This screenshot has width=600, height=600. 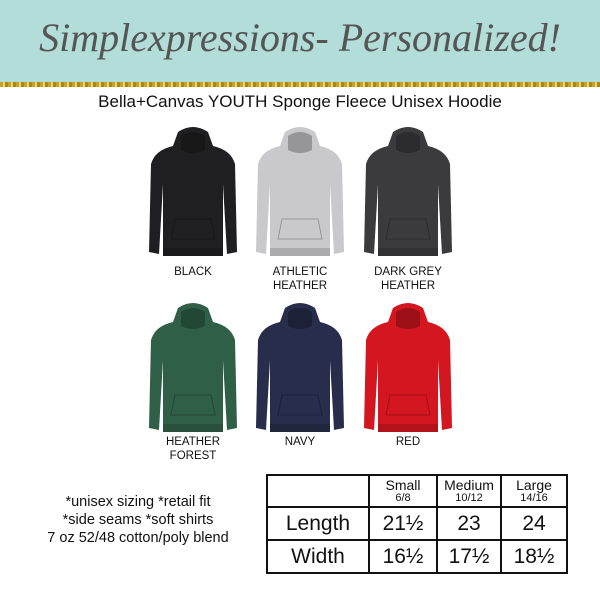 What do you see at coordinates (138, 502) in the screenshot?
I see `feature-line: *unisex sizing *retail fit` at bounding box center [138, 502].